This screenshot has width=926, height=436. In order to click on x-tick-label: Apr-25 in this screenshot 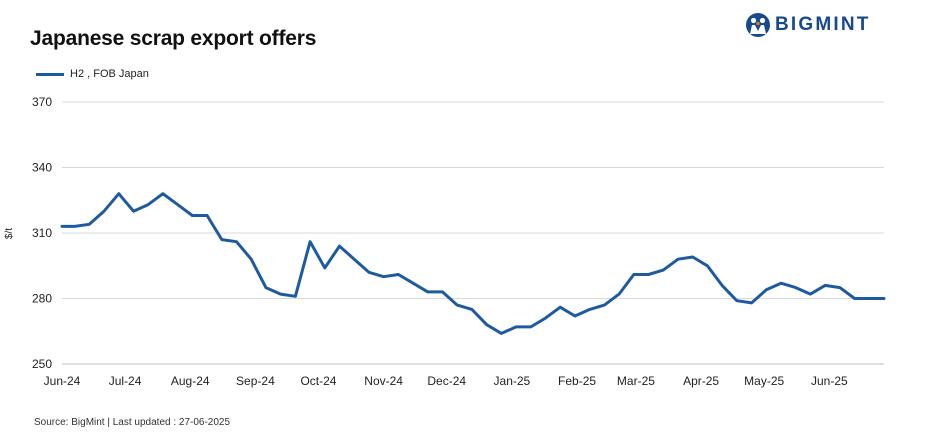, I will do `click(701, 381)`.